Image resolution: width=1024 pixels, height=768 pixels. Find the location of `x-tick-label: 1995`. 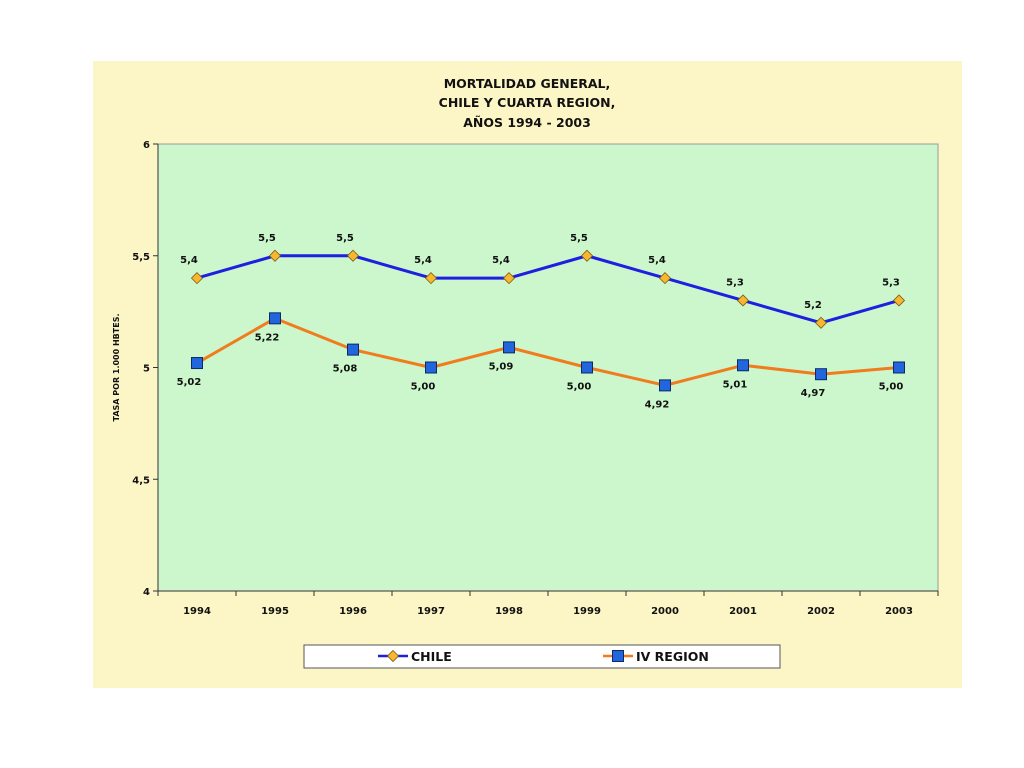

x-tick-label: 1995 is located at coordinates (275, 611).